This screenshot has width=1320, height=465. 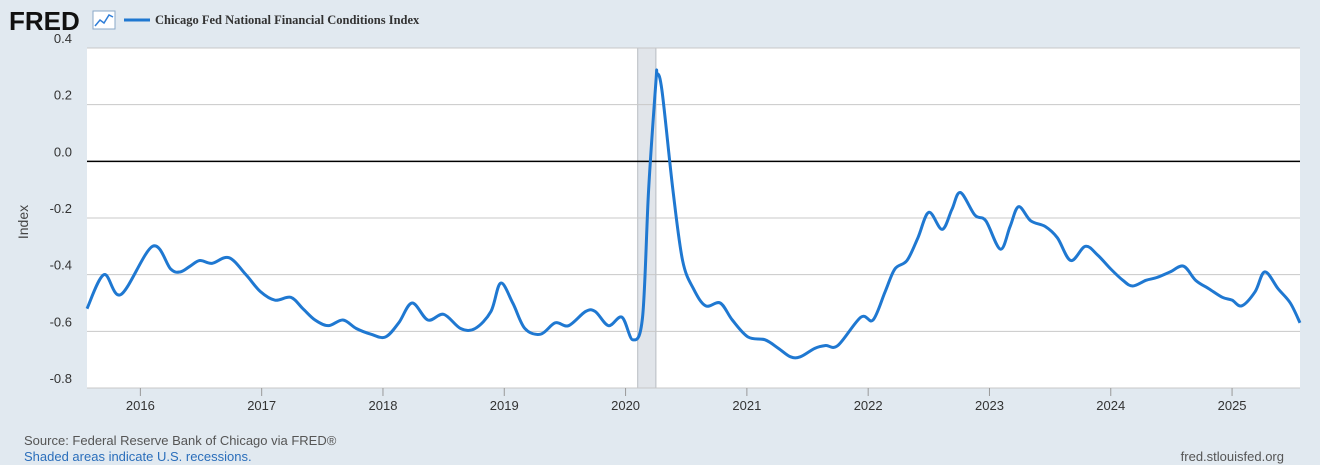 What do you see at coordinates (625, 405) in the screenshot?
I see `x-tick-label: 2020` at bounding box center [625, 405].